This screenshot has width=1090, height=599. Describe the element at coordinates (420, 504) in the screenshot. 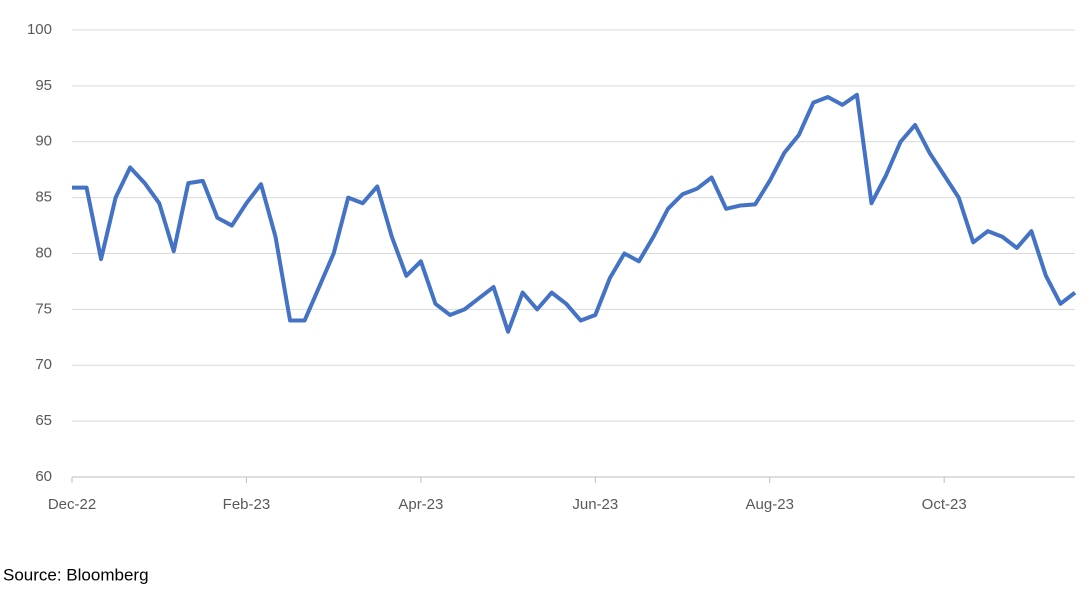

I see `x-tick-label: Apr-23` at that location.